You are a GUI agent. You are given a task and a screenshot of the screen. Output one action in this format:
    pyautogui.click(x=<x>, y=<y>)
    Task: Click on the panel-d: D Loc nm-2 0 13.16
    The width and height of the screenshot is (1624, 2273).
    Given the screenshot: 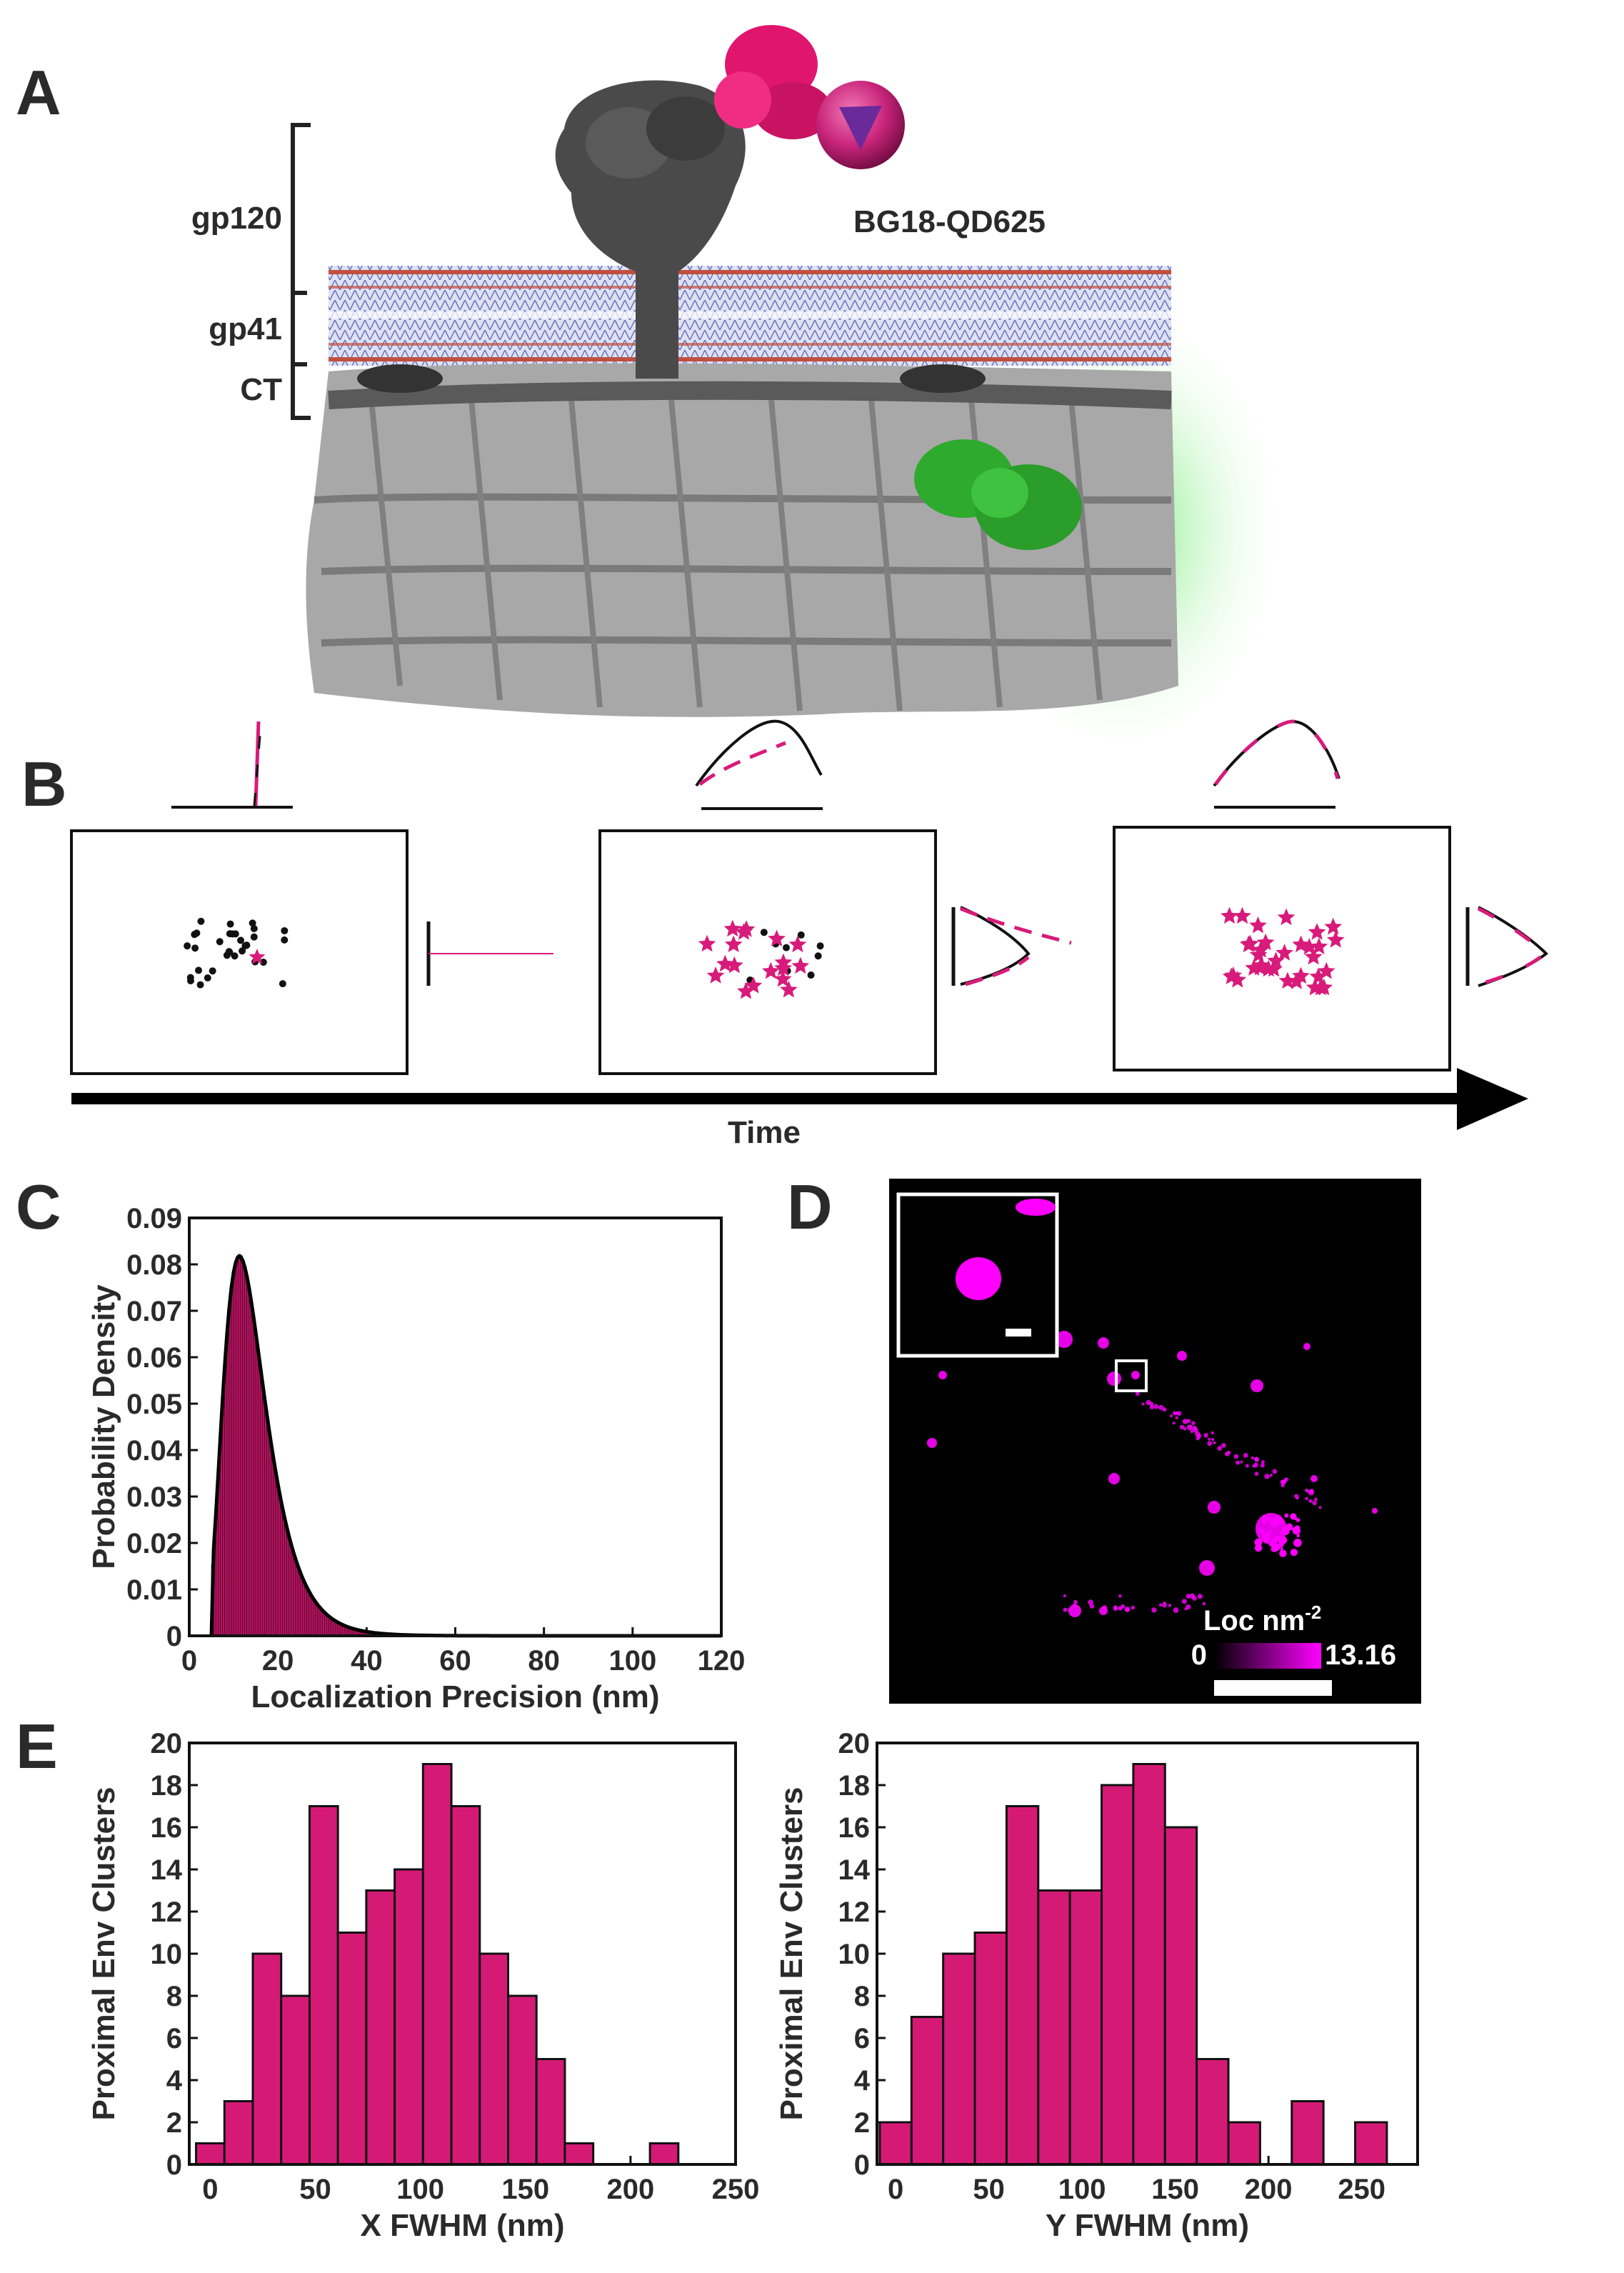 What is the action you would take?
    pyautogui.click(x=1104, y=1438)
    